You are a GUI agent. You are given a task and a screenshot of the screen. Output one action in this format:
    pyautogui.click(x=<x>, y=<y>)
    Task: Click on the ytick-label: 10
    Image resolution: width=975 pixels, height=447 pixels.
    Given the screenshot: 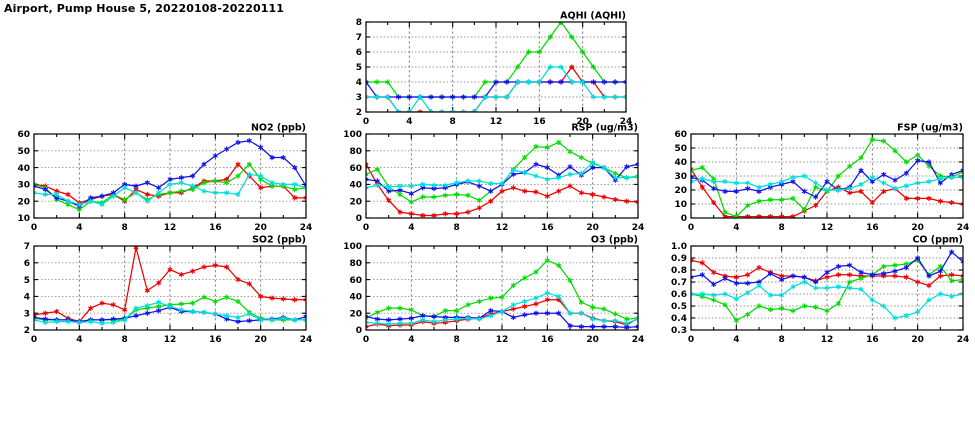 What is the action you would take?
    pyautogui.click(x=680, y=205)
    